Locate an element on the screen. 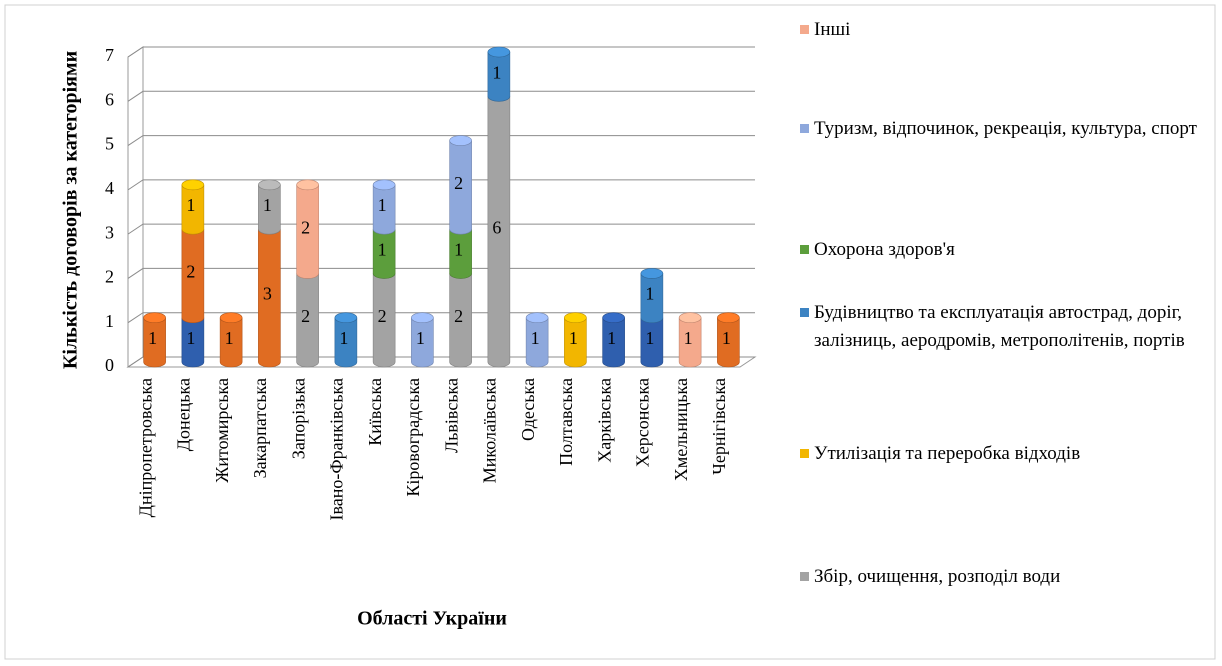 The image size is (1222, 666). legend-label: Збір, очищення, розподіл води is located at coordinates (937, 576).